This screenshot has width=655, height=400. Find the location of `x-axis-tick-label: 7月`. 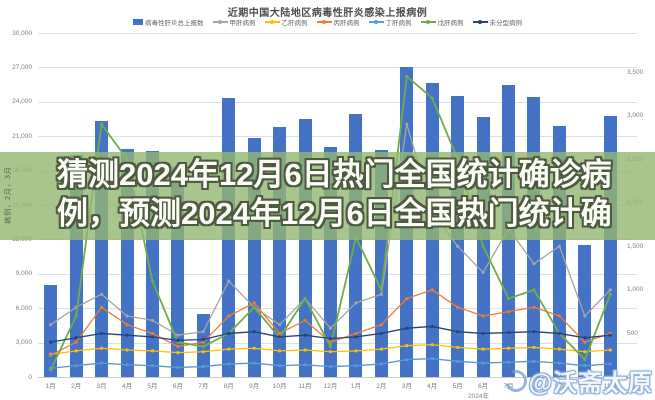

x-axis-tick-label: 7月 is located at coordinates (508, 386).